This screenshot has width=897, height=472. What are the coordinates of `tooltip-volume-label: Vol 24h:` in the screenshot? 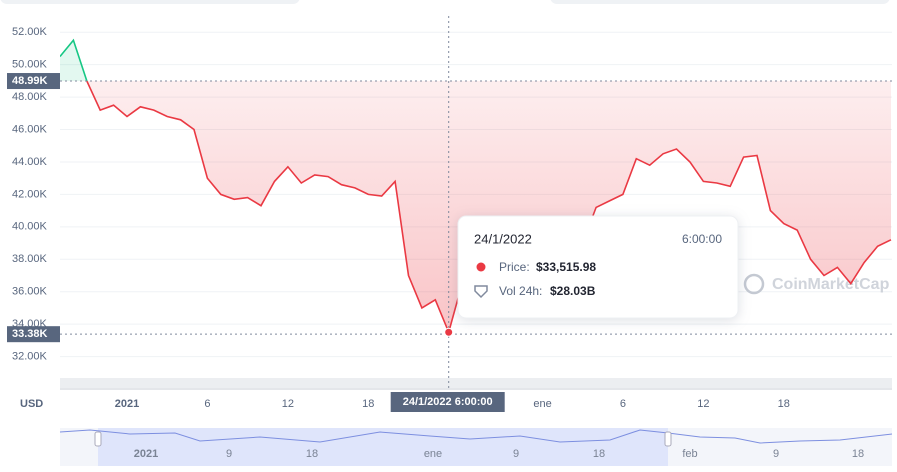 It's located at (520, 291).